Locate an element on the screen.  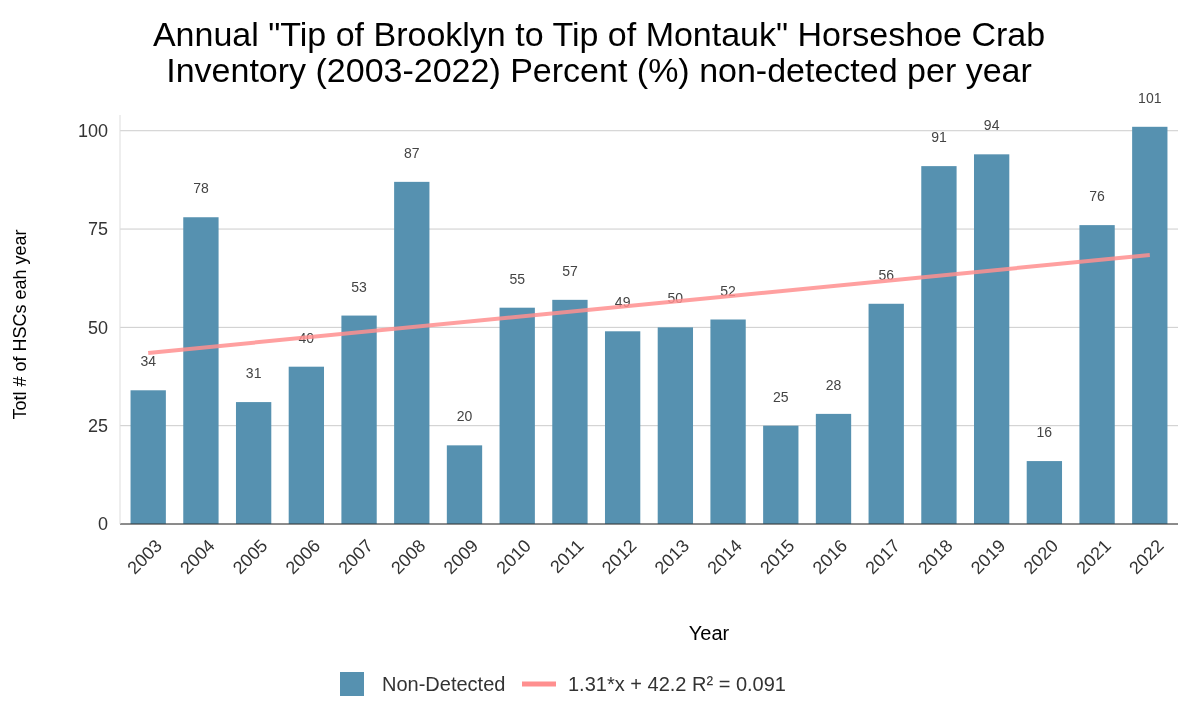
data-label: 57 is located at coordinates (570, 270).